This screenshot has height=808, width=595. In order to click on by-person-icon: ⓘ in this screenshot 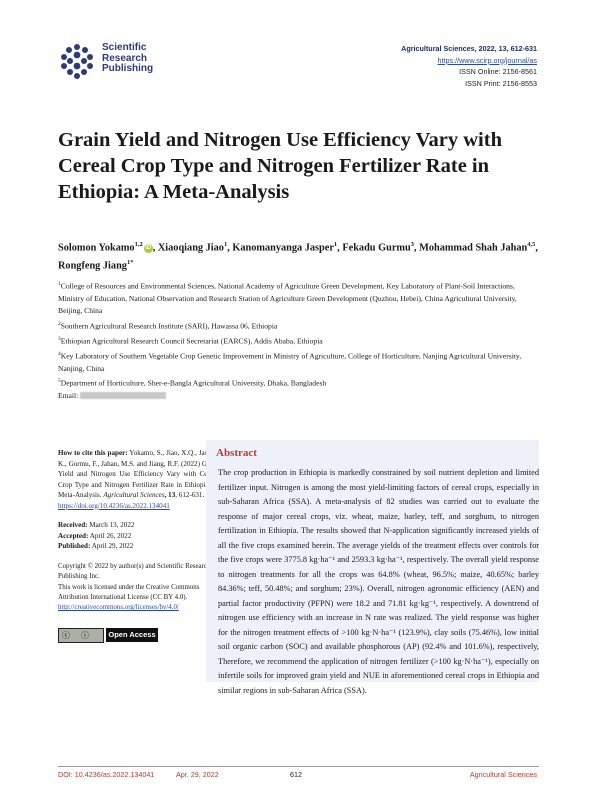, I will do `click(85, 635)`.